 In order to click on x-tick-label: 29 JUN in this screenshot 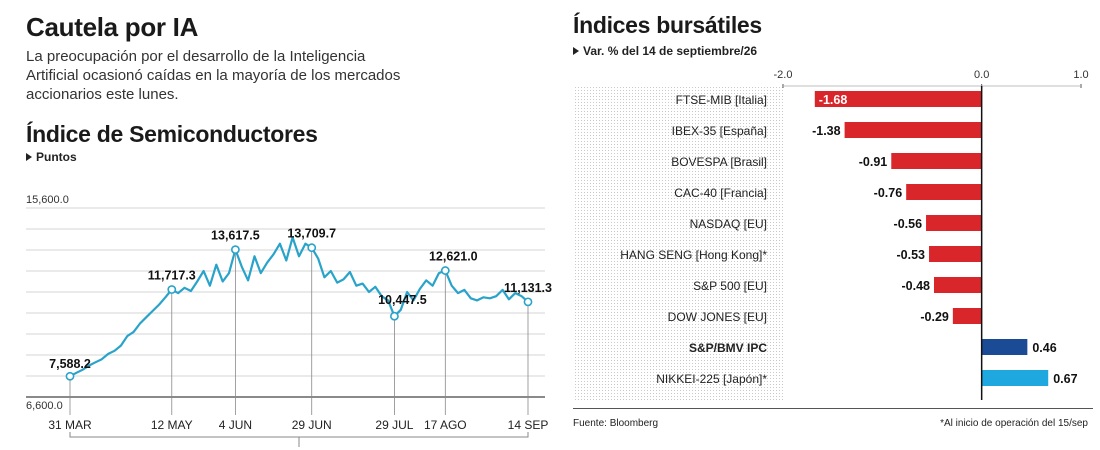, I will do `click(312, 425)`.